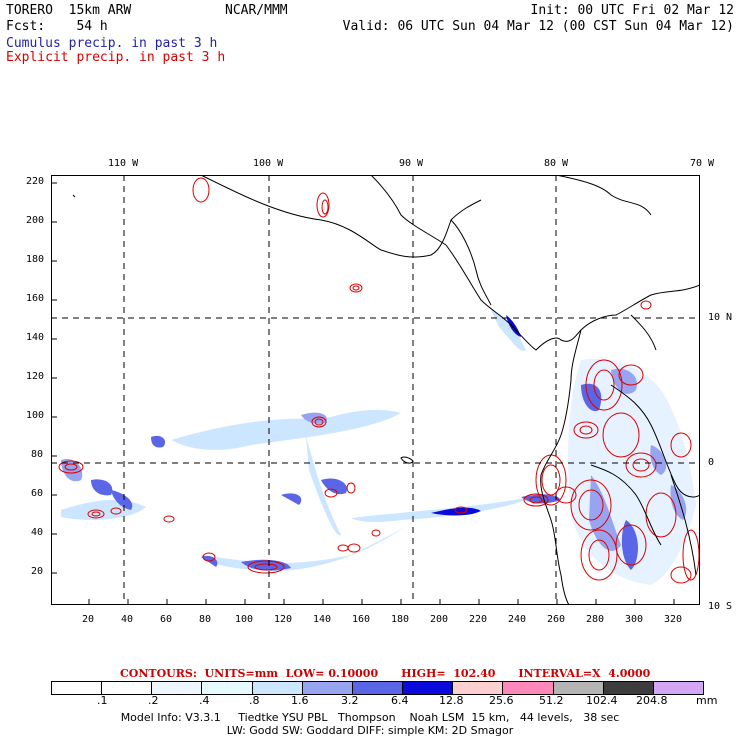  What do you see at coordinates (37, 454) in the screenshot?
I see `y-tick: 80` at bounding box center [37, 454].